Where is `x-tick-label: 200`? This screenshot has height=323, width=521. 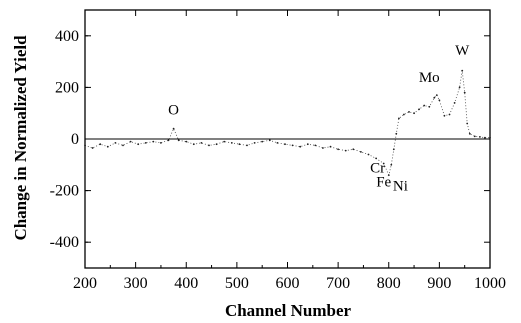
x-tick-label: 200 is located at coordinates (85, 283).